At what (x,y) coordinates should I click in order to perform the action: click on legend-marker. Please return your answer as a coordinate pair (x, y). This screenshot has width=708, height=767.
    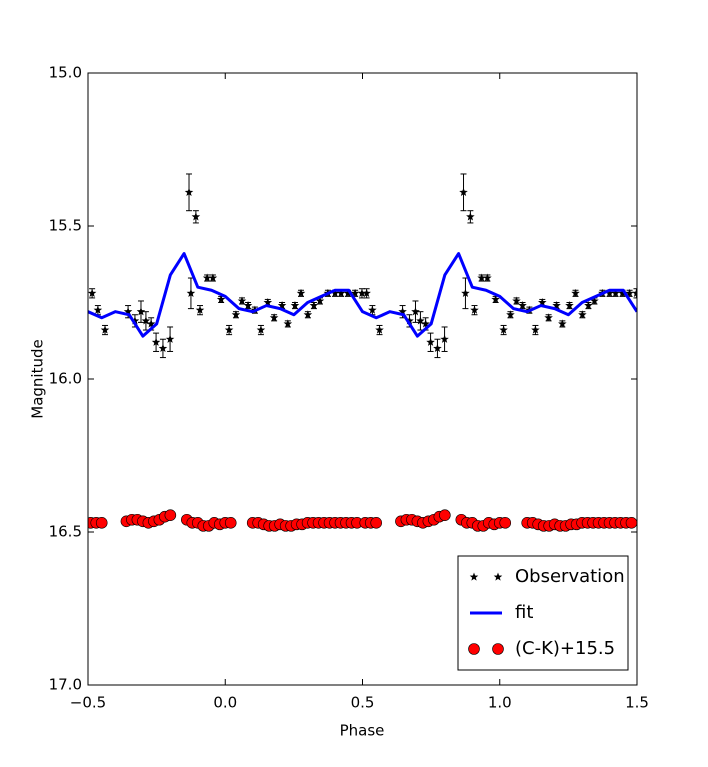
    Looking at the image, I should click on (498, 576).